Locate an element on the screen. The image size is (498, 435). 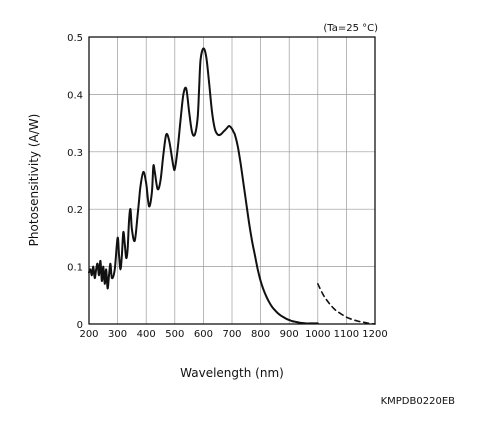
x-tick-label: 500 is located at coordinates (174, 334).